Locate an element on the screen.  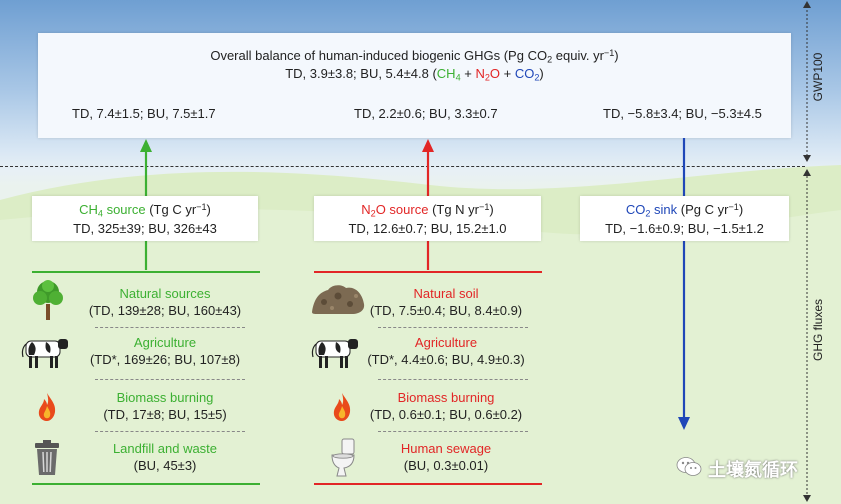
ch4-source-label-landfill: Landfill and waste is located at coordinates (165, 448).